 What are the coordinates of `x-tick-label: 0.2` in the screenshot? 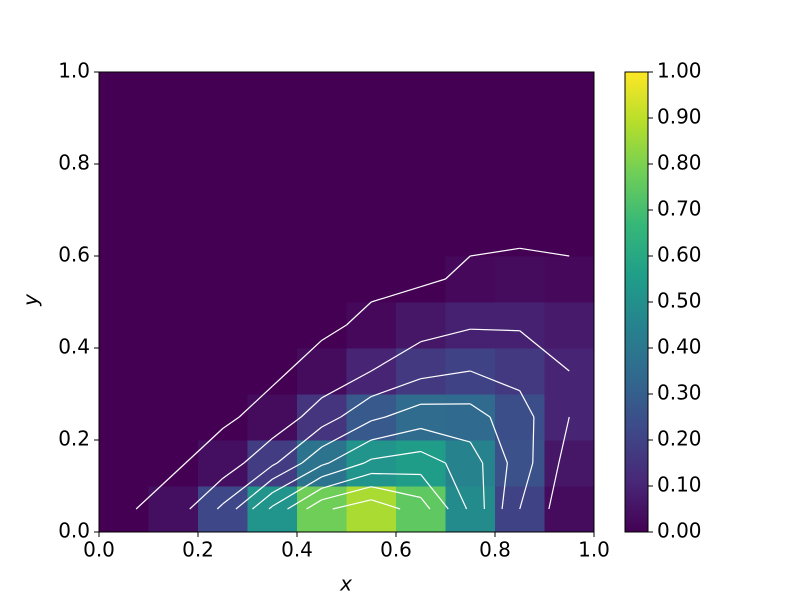 It's located at (198, 550).